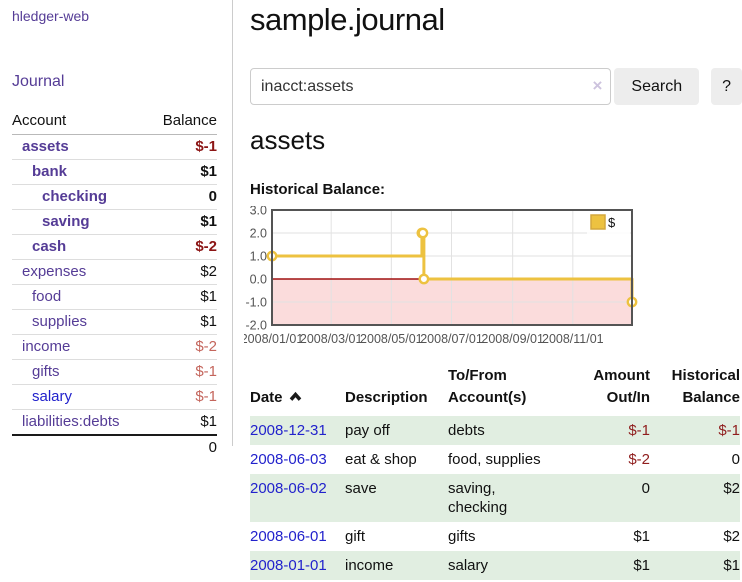 This screenshot has width=742, height=582. What do you see at coordinates (60, 321) in the screenshot?
I see `account-link-supplies: supplies` at bounding box center [60, 321].